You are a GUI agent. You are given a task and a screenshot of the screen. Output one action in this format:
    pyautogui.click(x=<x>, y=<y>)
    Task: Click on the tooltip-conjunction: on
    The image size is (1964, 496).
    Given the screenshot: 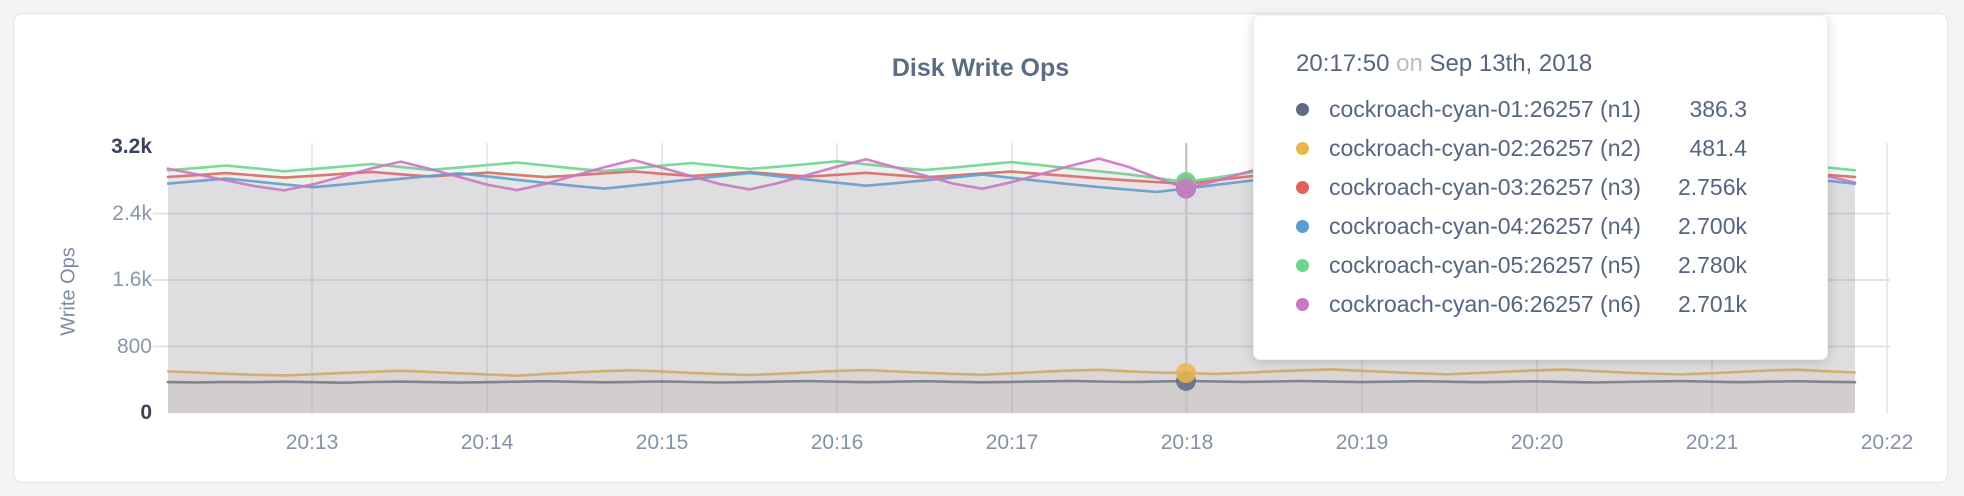 What is the action you would take?
    pyautogui.click(x=1409, y=63)
    